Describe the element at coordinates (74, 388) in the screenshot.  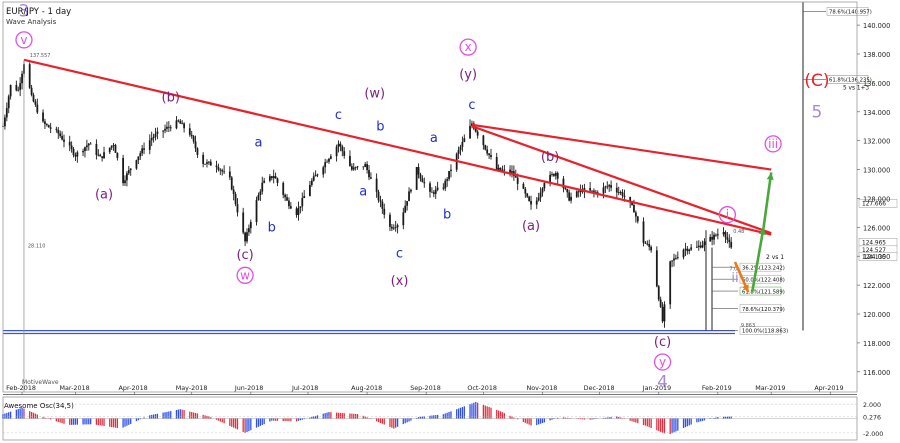
I see `x-tick-label: Mar-2018` at that location.